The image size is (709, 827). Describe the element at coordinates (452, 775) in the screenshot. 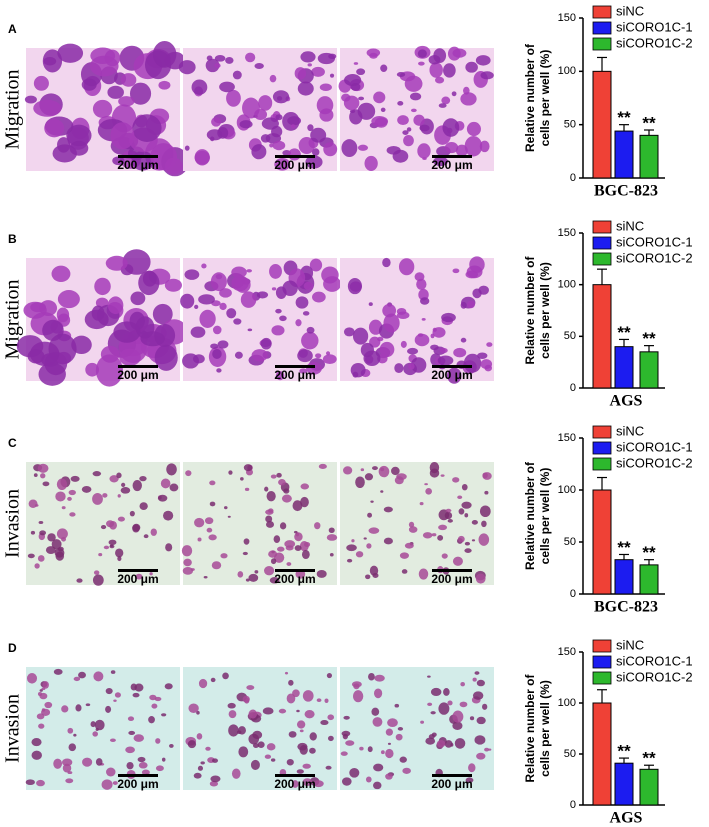

I see `scale-bar` at that location.